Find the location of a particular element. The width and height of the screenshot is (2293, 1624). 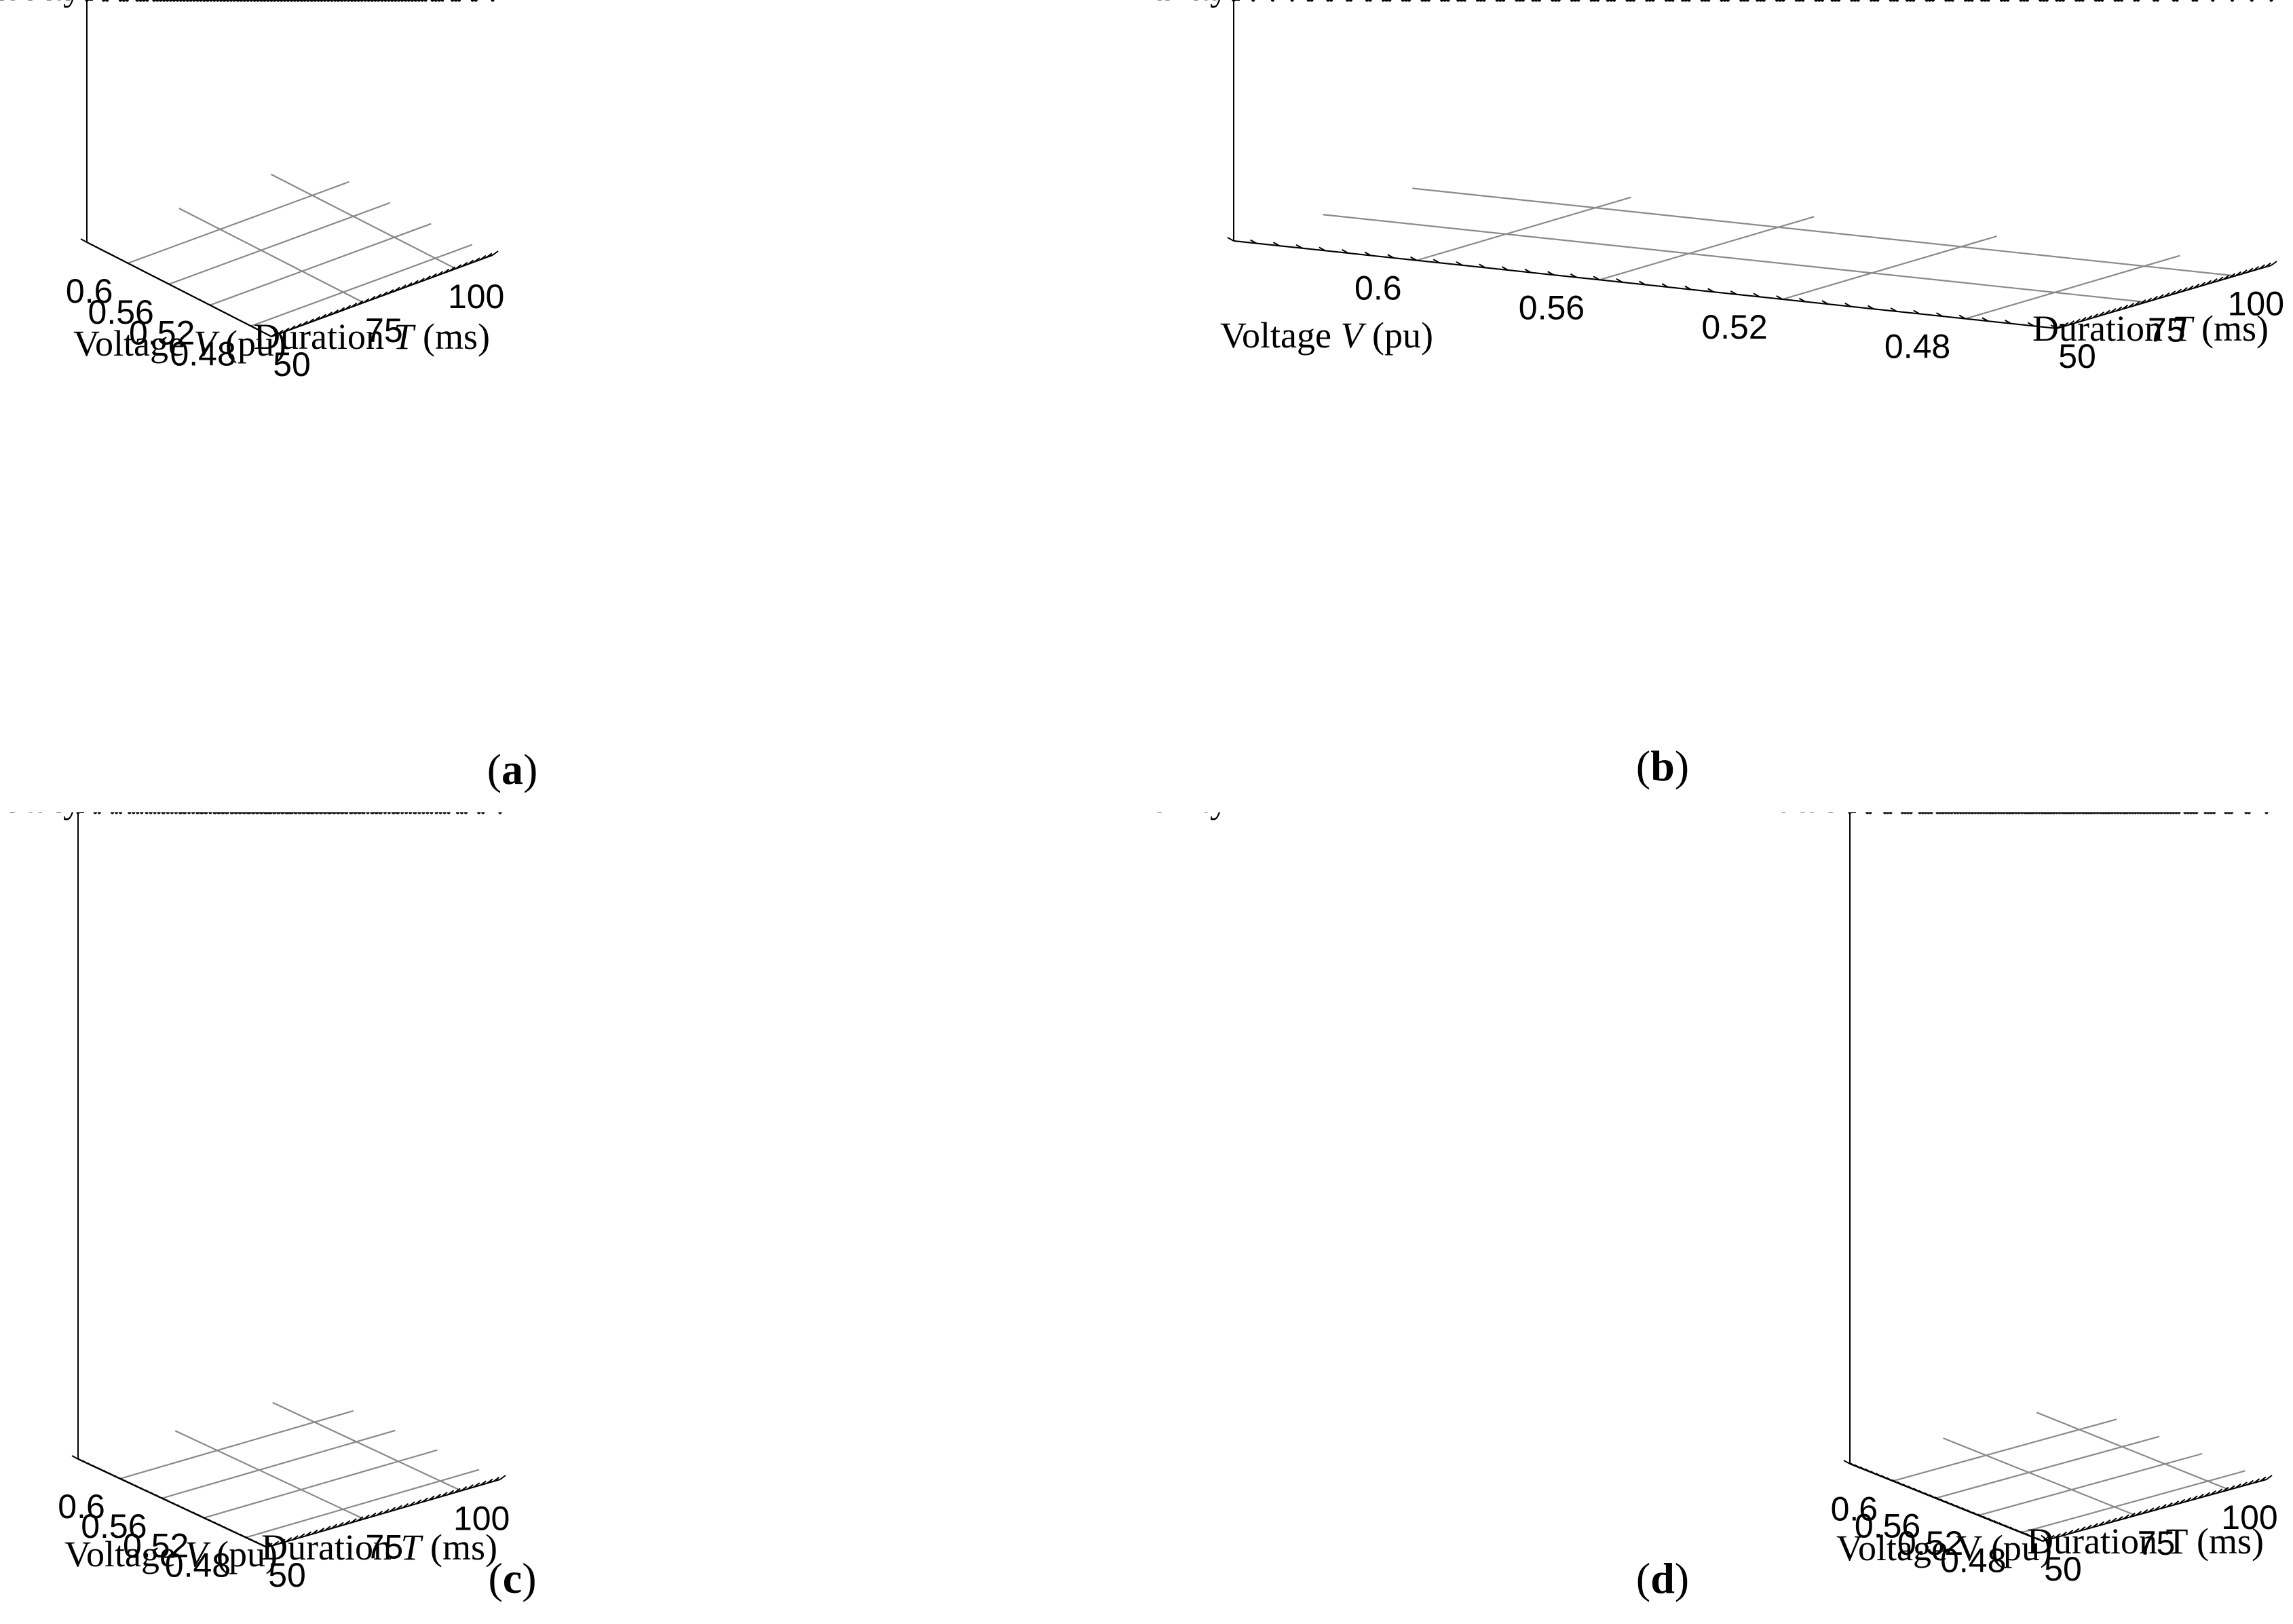

voltage-tick-label: 0.48 is located at coordinates (1973, 1560).